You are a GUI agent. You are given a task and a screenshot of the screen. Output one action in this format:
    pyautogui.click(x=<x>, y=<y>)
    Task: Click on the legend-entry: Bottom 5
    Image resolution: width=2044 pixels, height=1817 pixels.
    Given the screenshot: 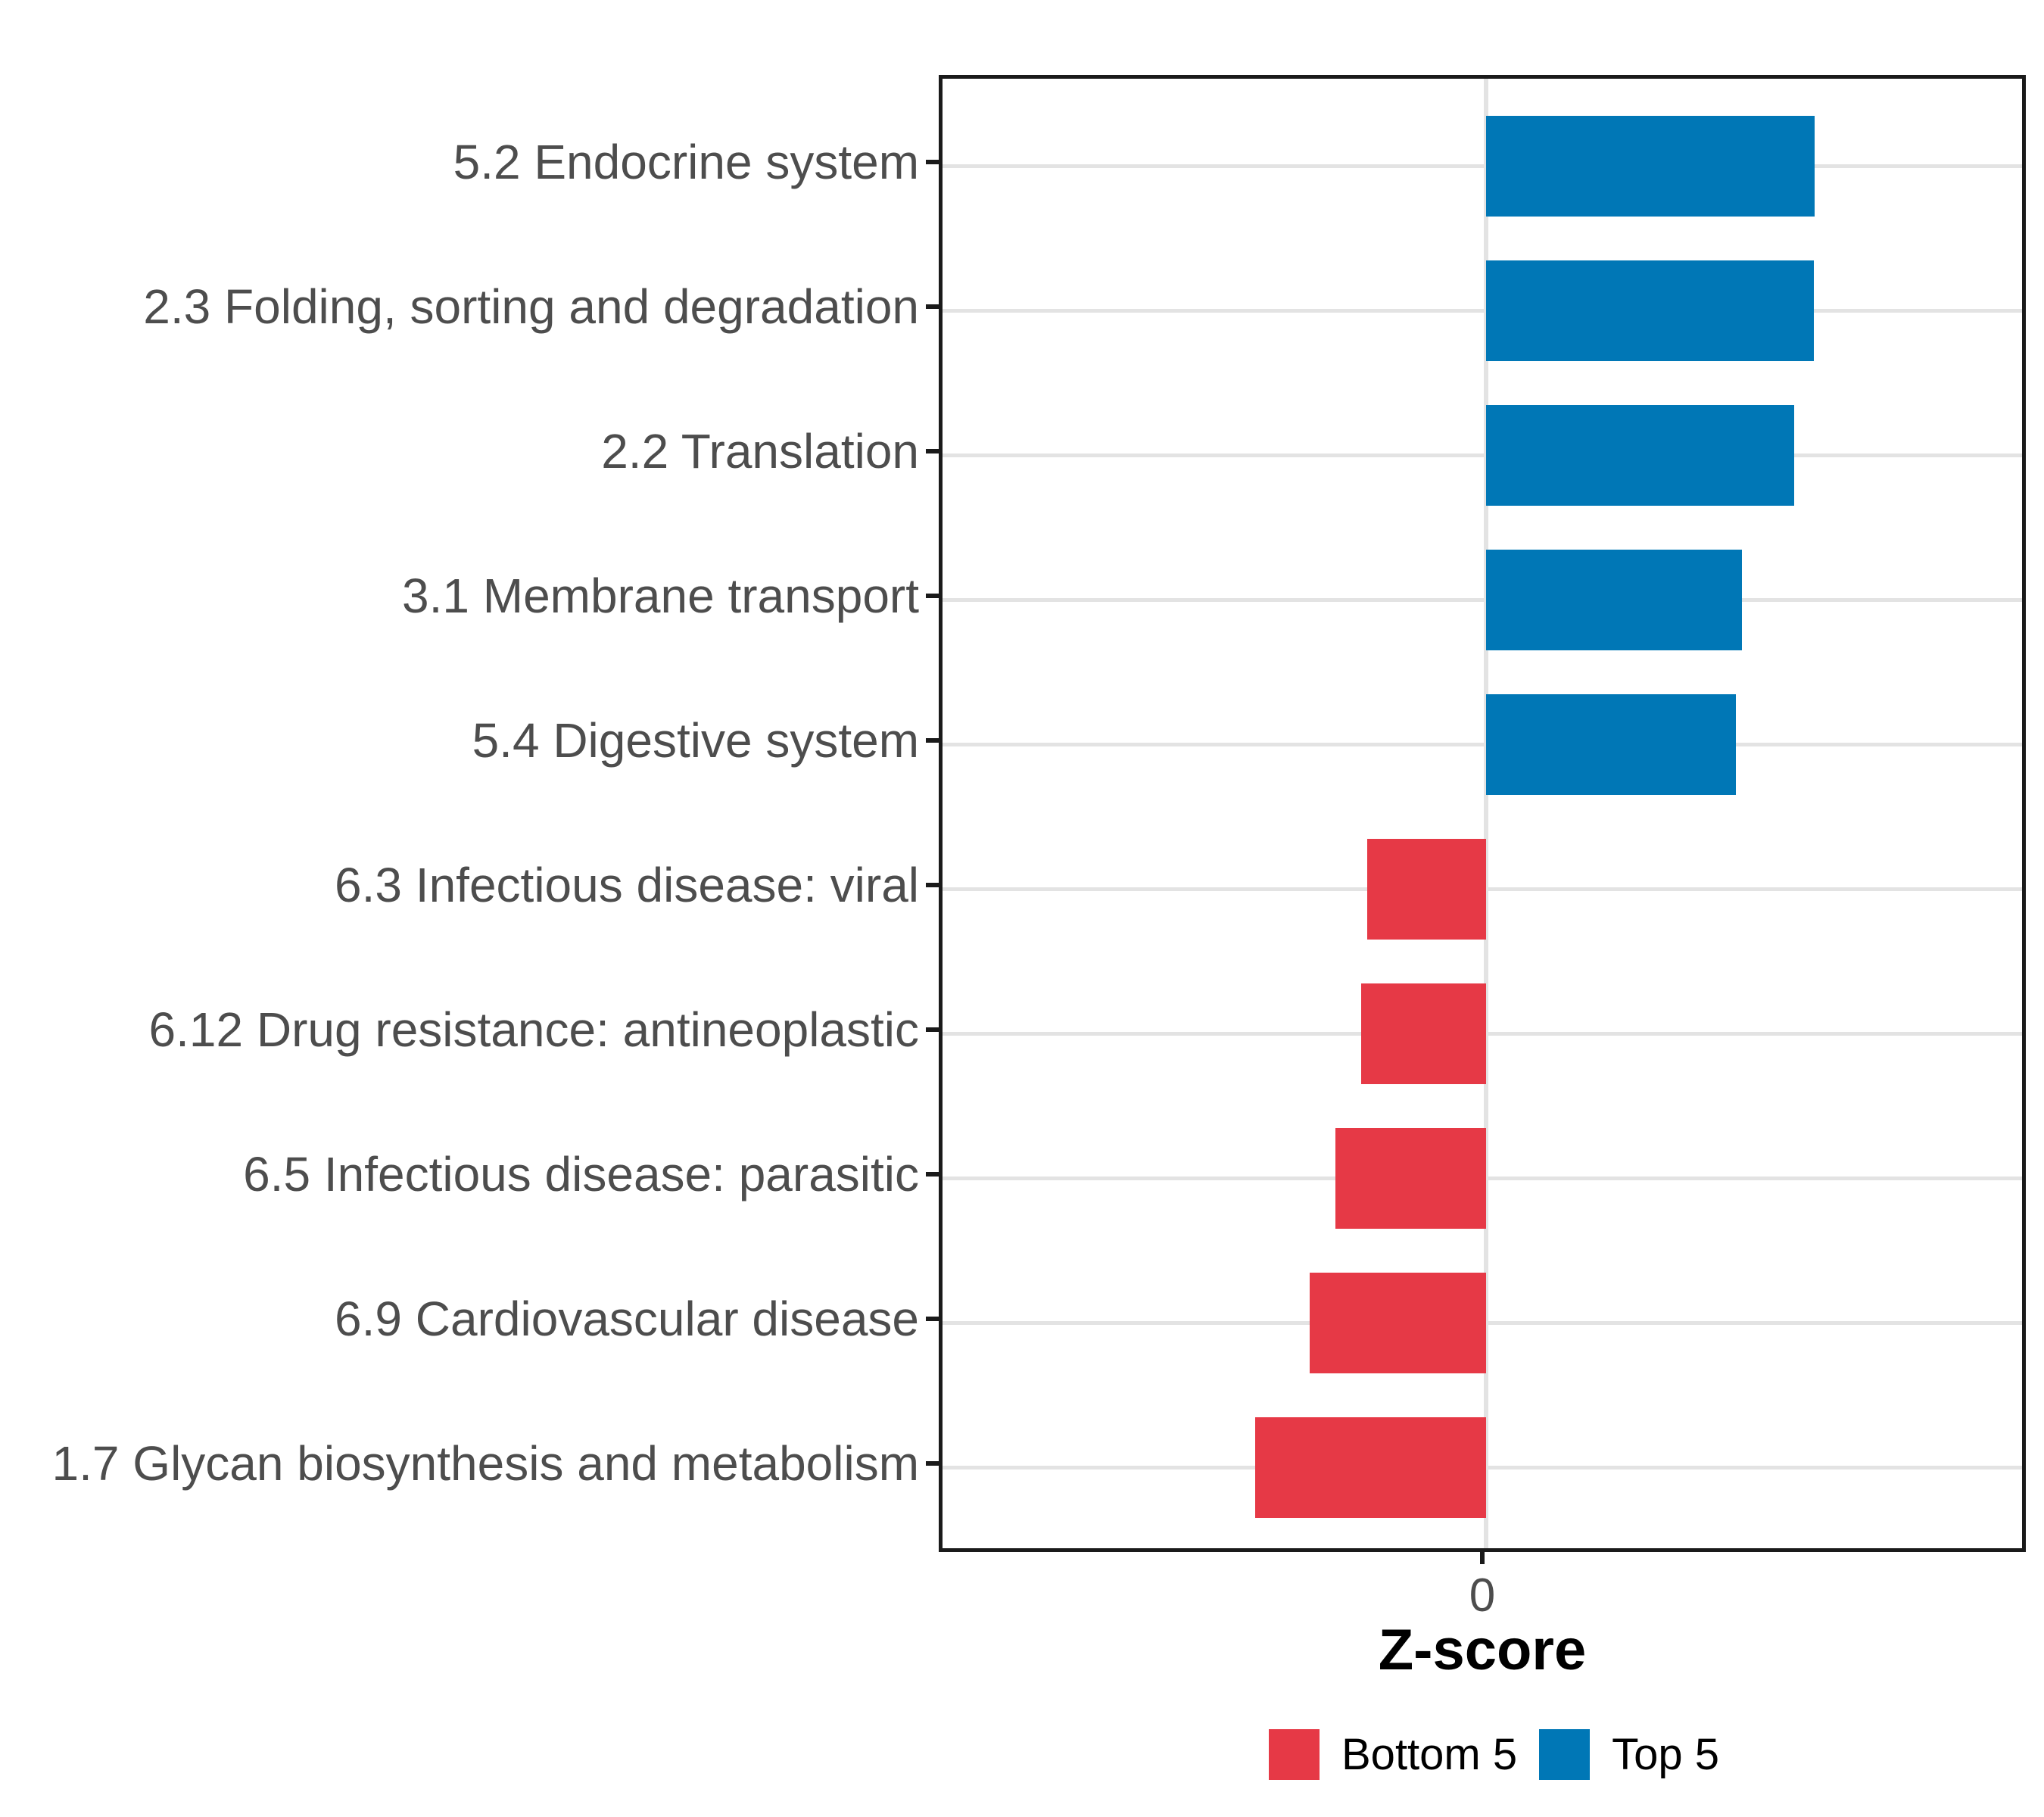 What is the action you would take?
    pyautogui.click(x=1393, y=1754)
    